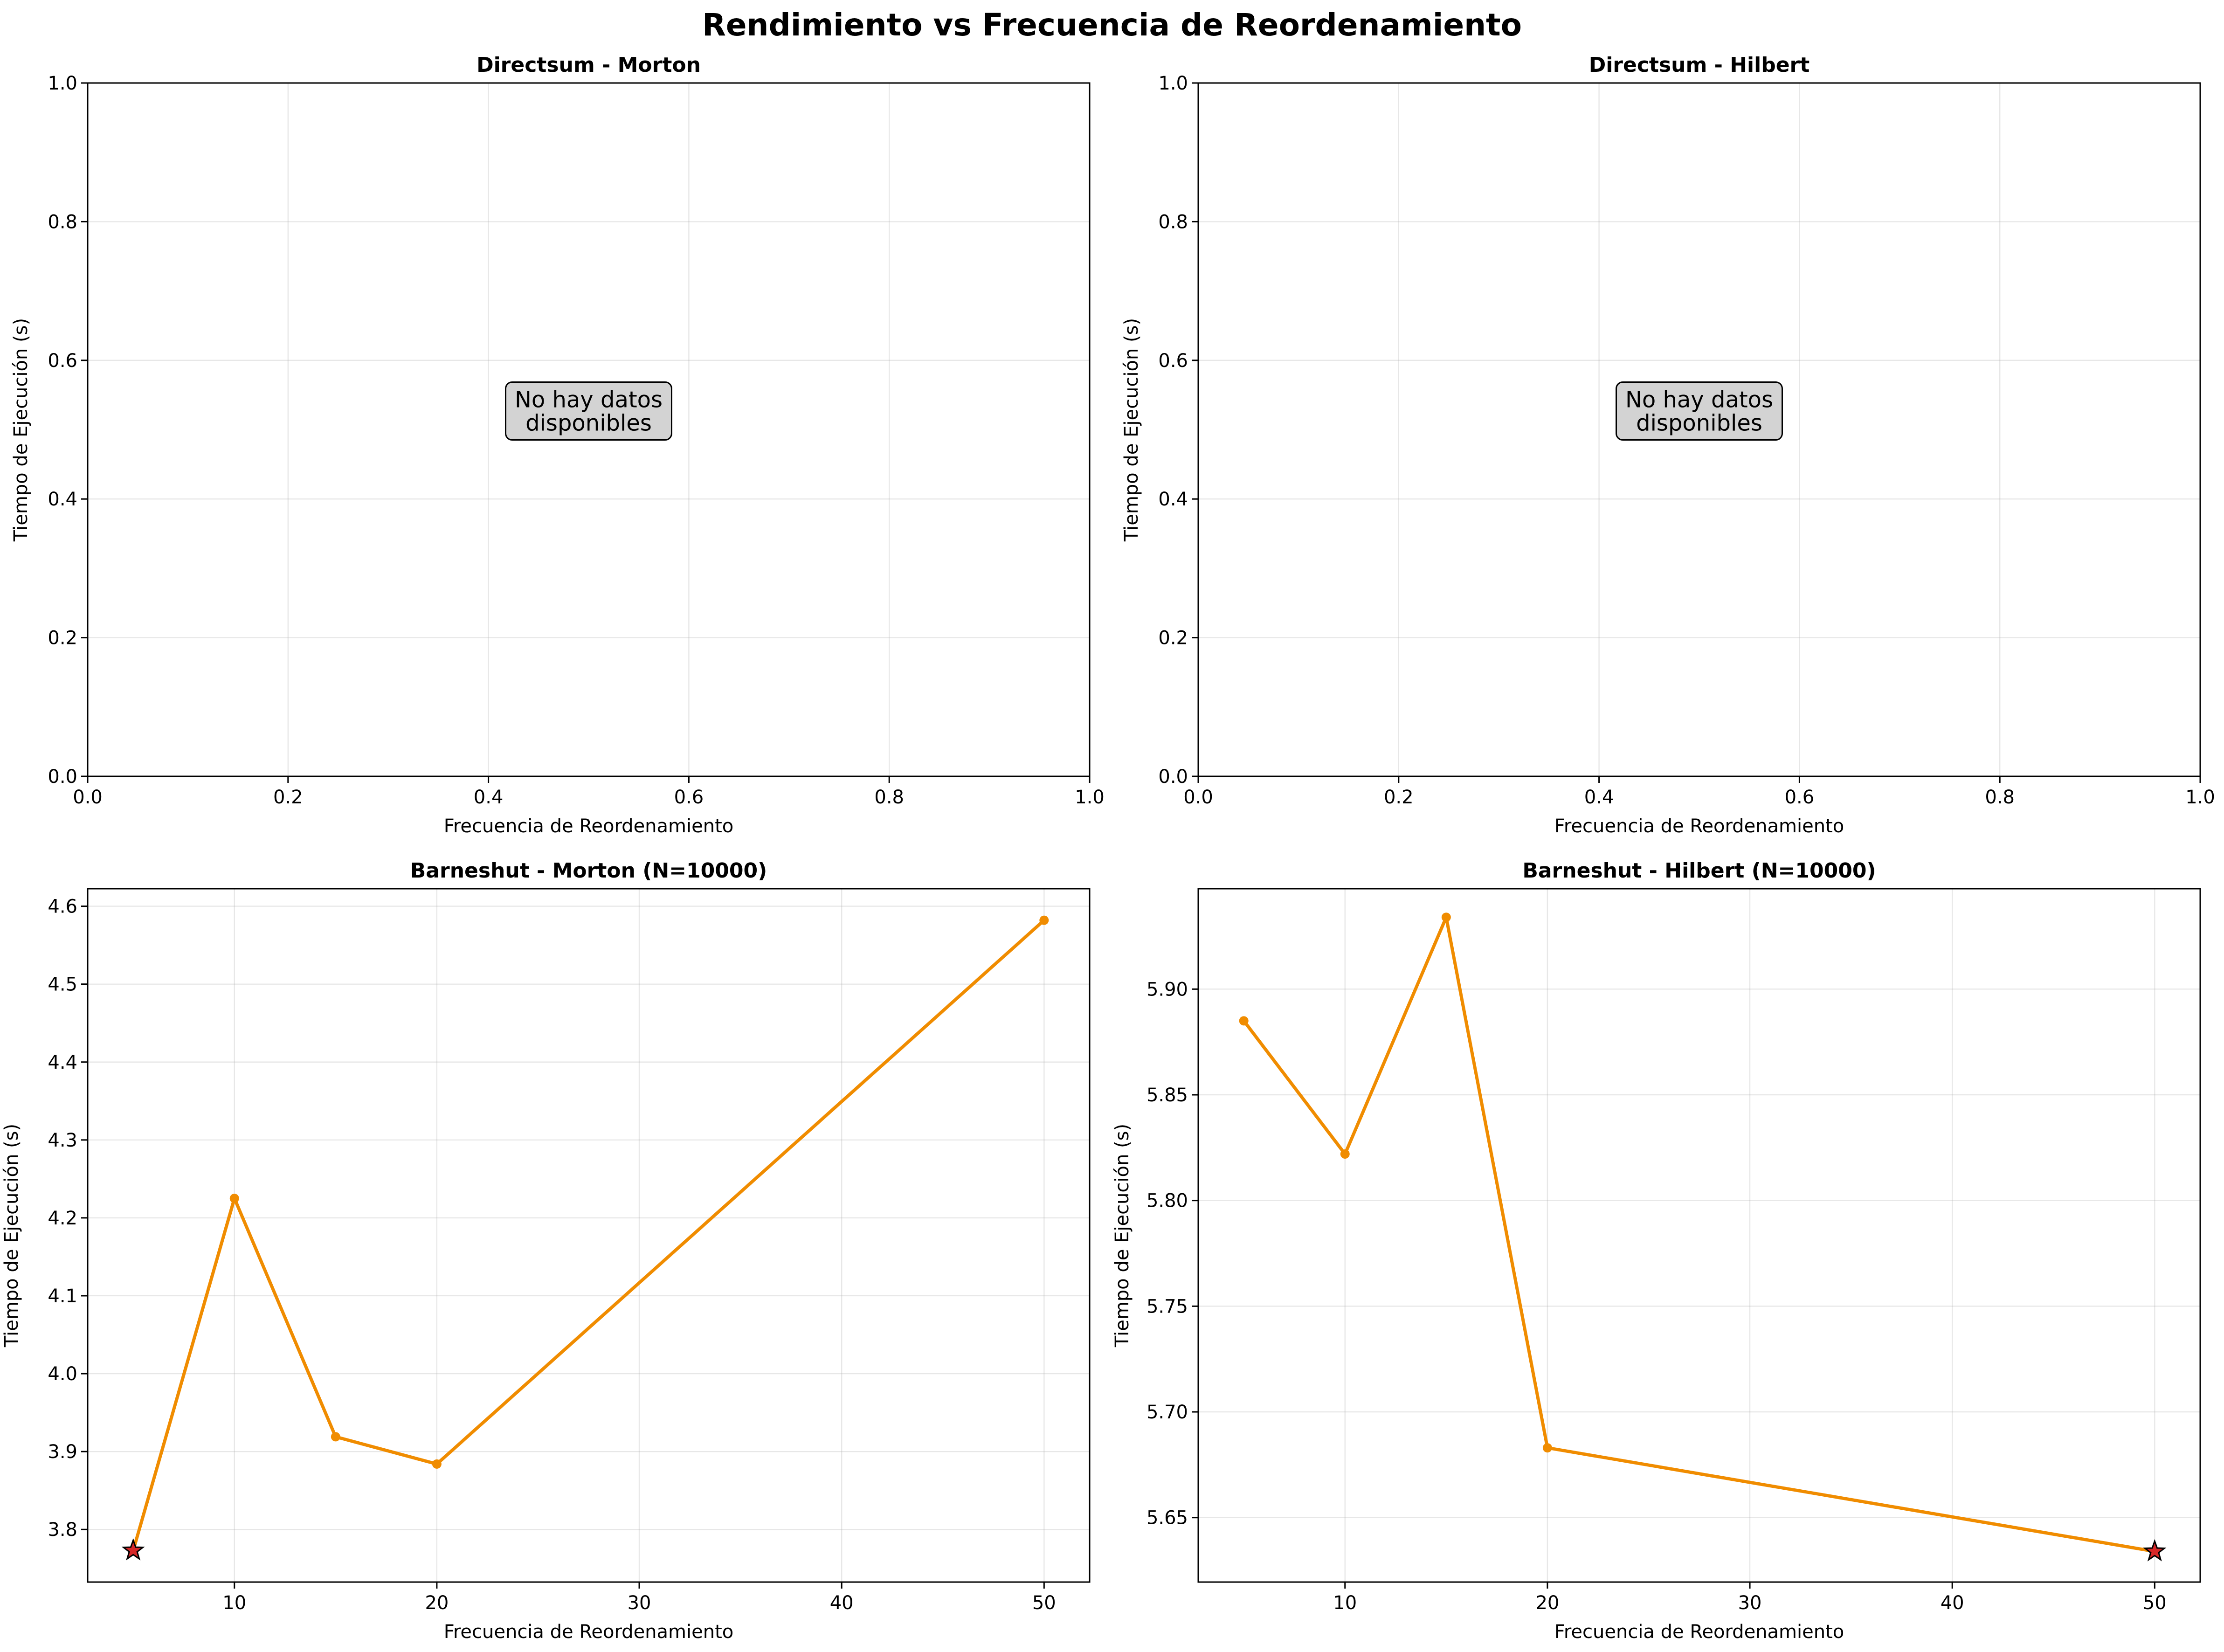 The width and height of the screenshot is (2224, 1652). Describe the element at coordinates (63, 1530) in the screenshot. I see `y-tick-label: 3.8` at that location.